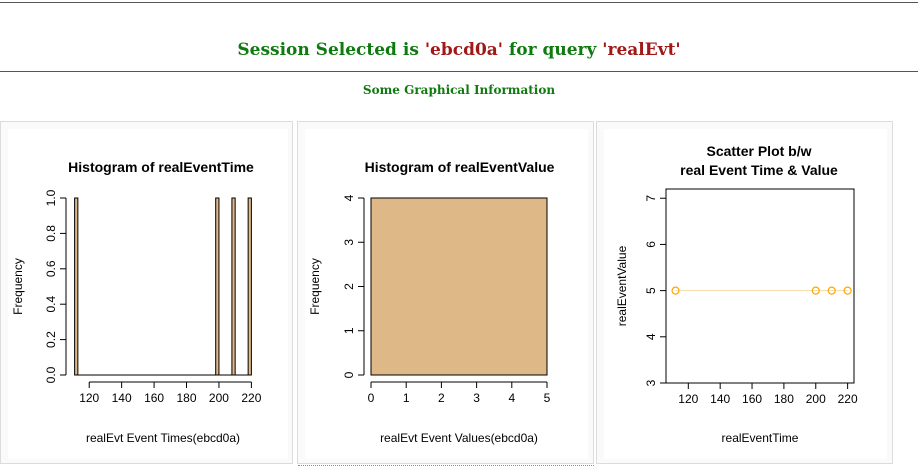  Describe the element at coordinates (460, 167) in the screenshot. I see `chart-title: Histogram of realEventValue` at that location.